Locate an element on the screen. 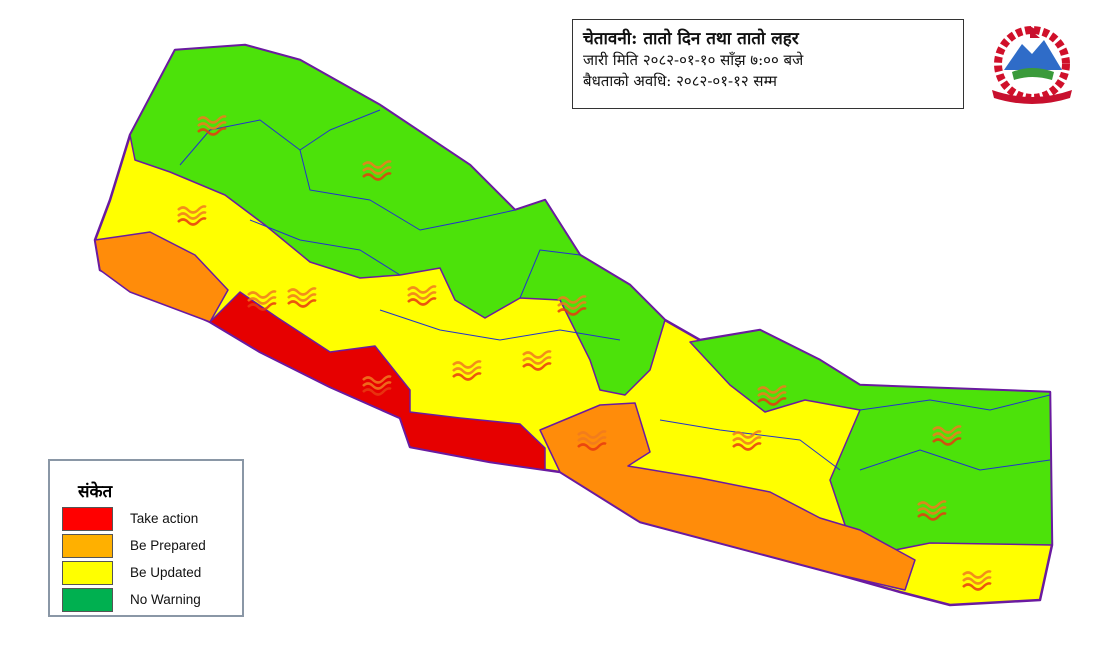 This screenshot has height=654, width=1103. legend-item-be-updated: Be Updated is located at coordinates (152, 574).